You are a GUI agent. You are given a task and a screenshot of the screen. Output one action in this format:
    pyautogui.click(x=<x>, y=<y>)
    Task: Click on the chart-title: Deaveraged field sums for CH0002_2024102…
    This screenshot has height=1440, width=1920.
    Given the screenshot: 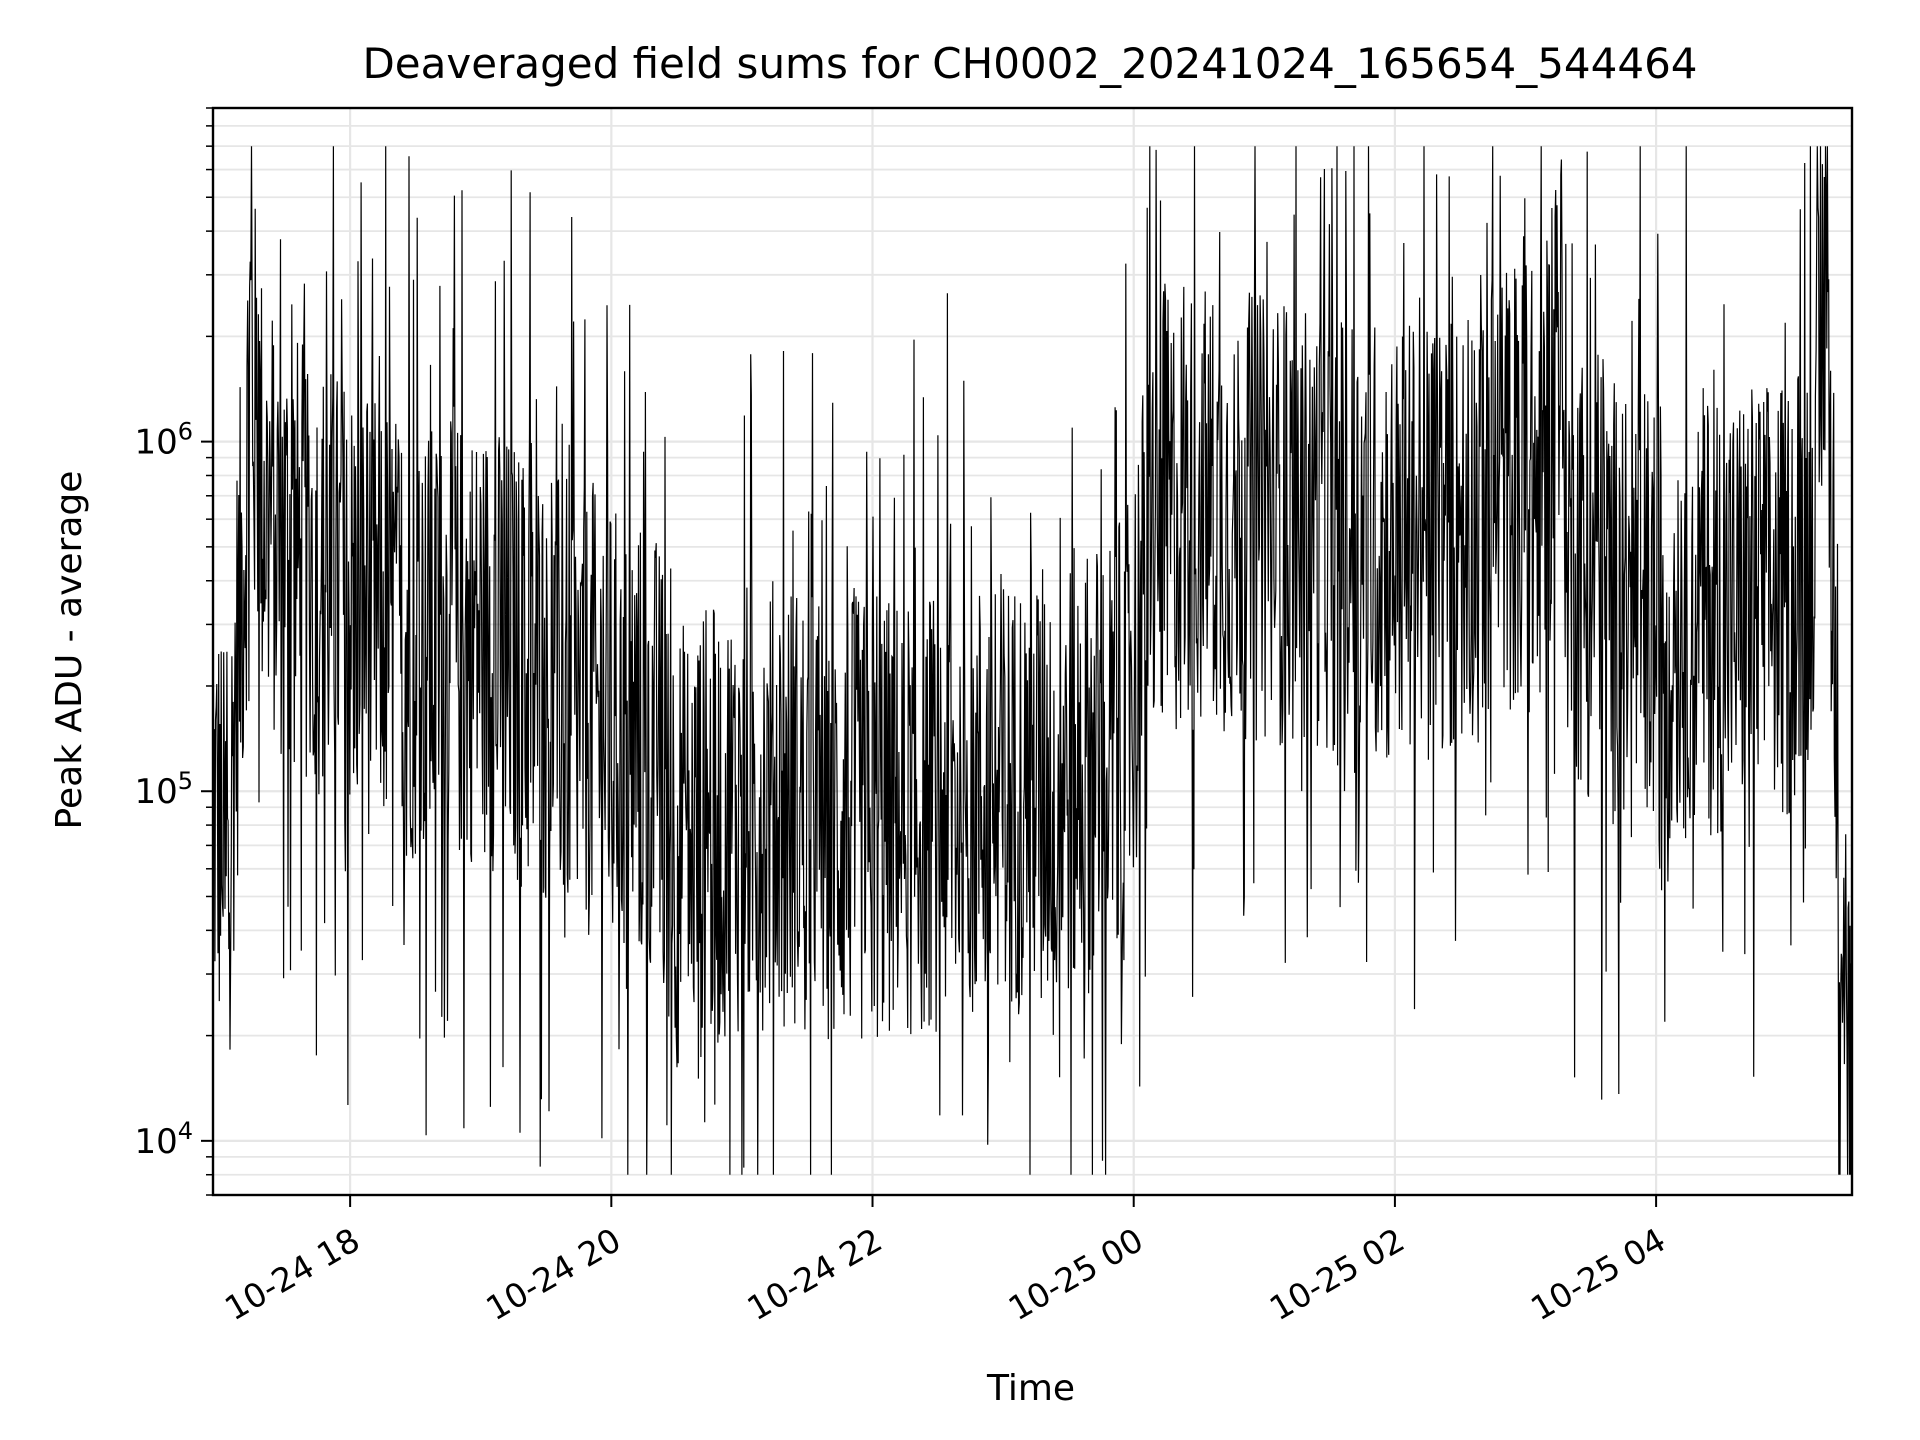 What is the action you would take?
    pyautogui.click(x=1029, y=63)
    